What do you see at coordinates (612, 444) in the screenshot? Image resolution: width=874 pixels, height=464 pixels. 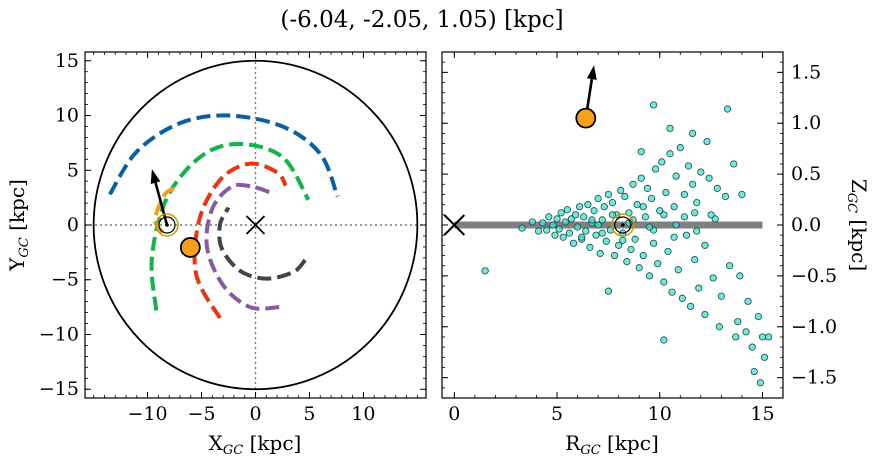 I see `right-x-axis-label: RGC [kpc]` at bounding box center [612, 444].